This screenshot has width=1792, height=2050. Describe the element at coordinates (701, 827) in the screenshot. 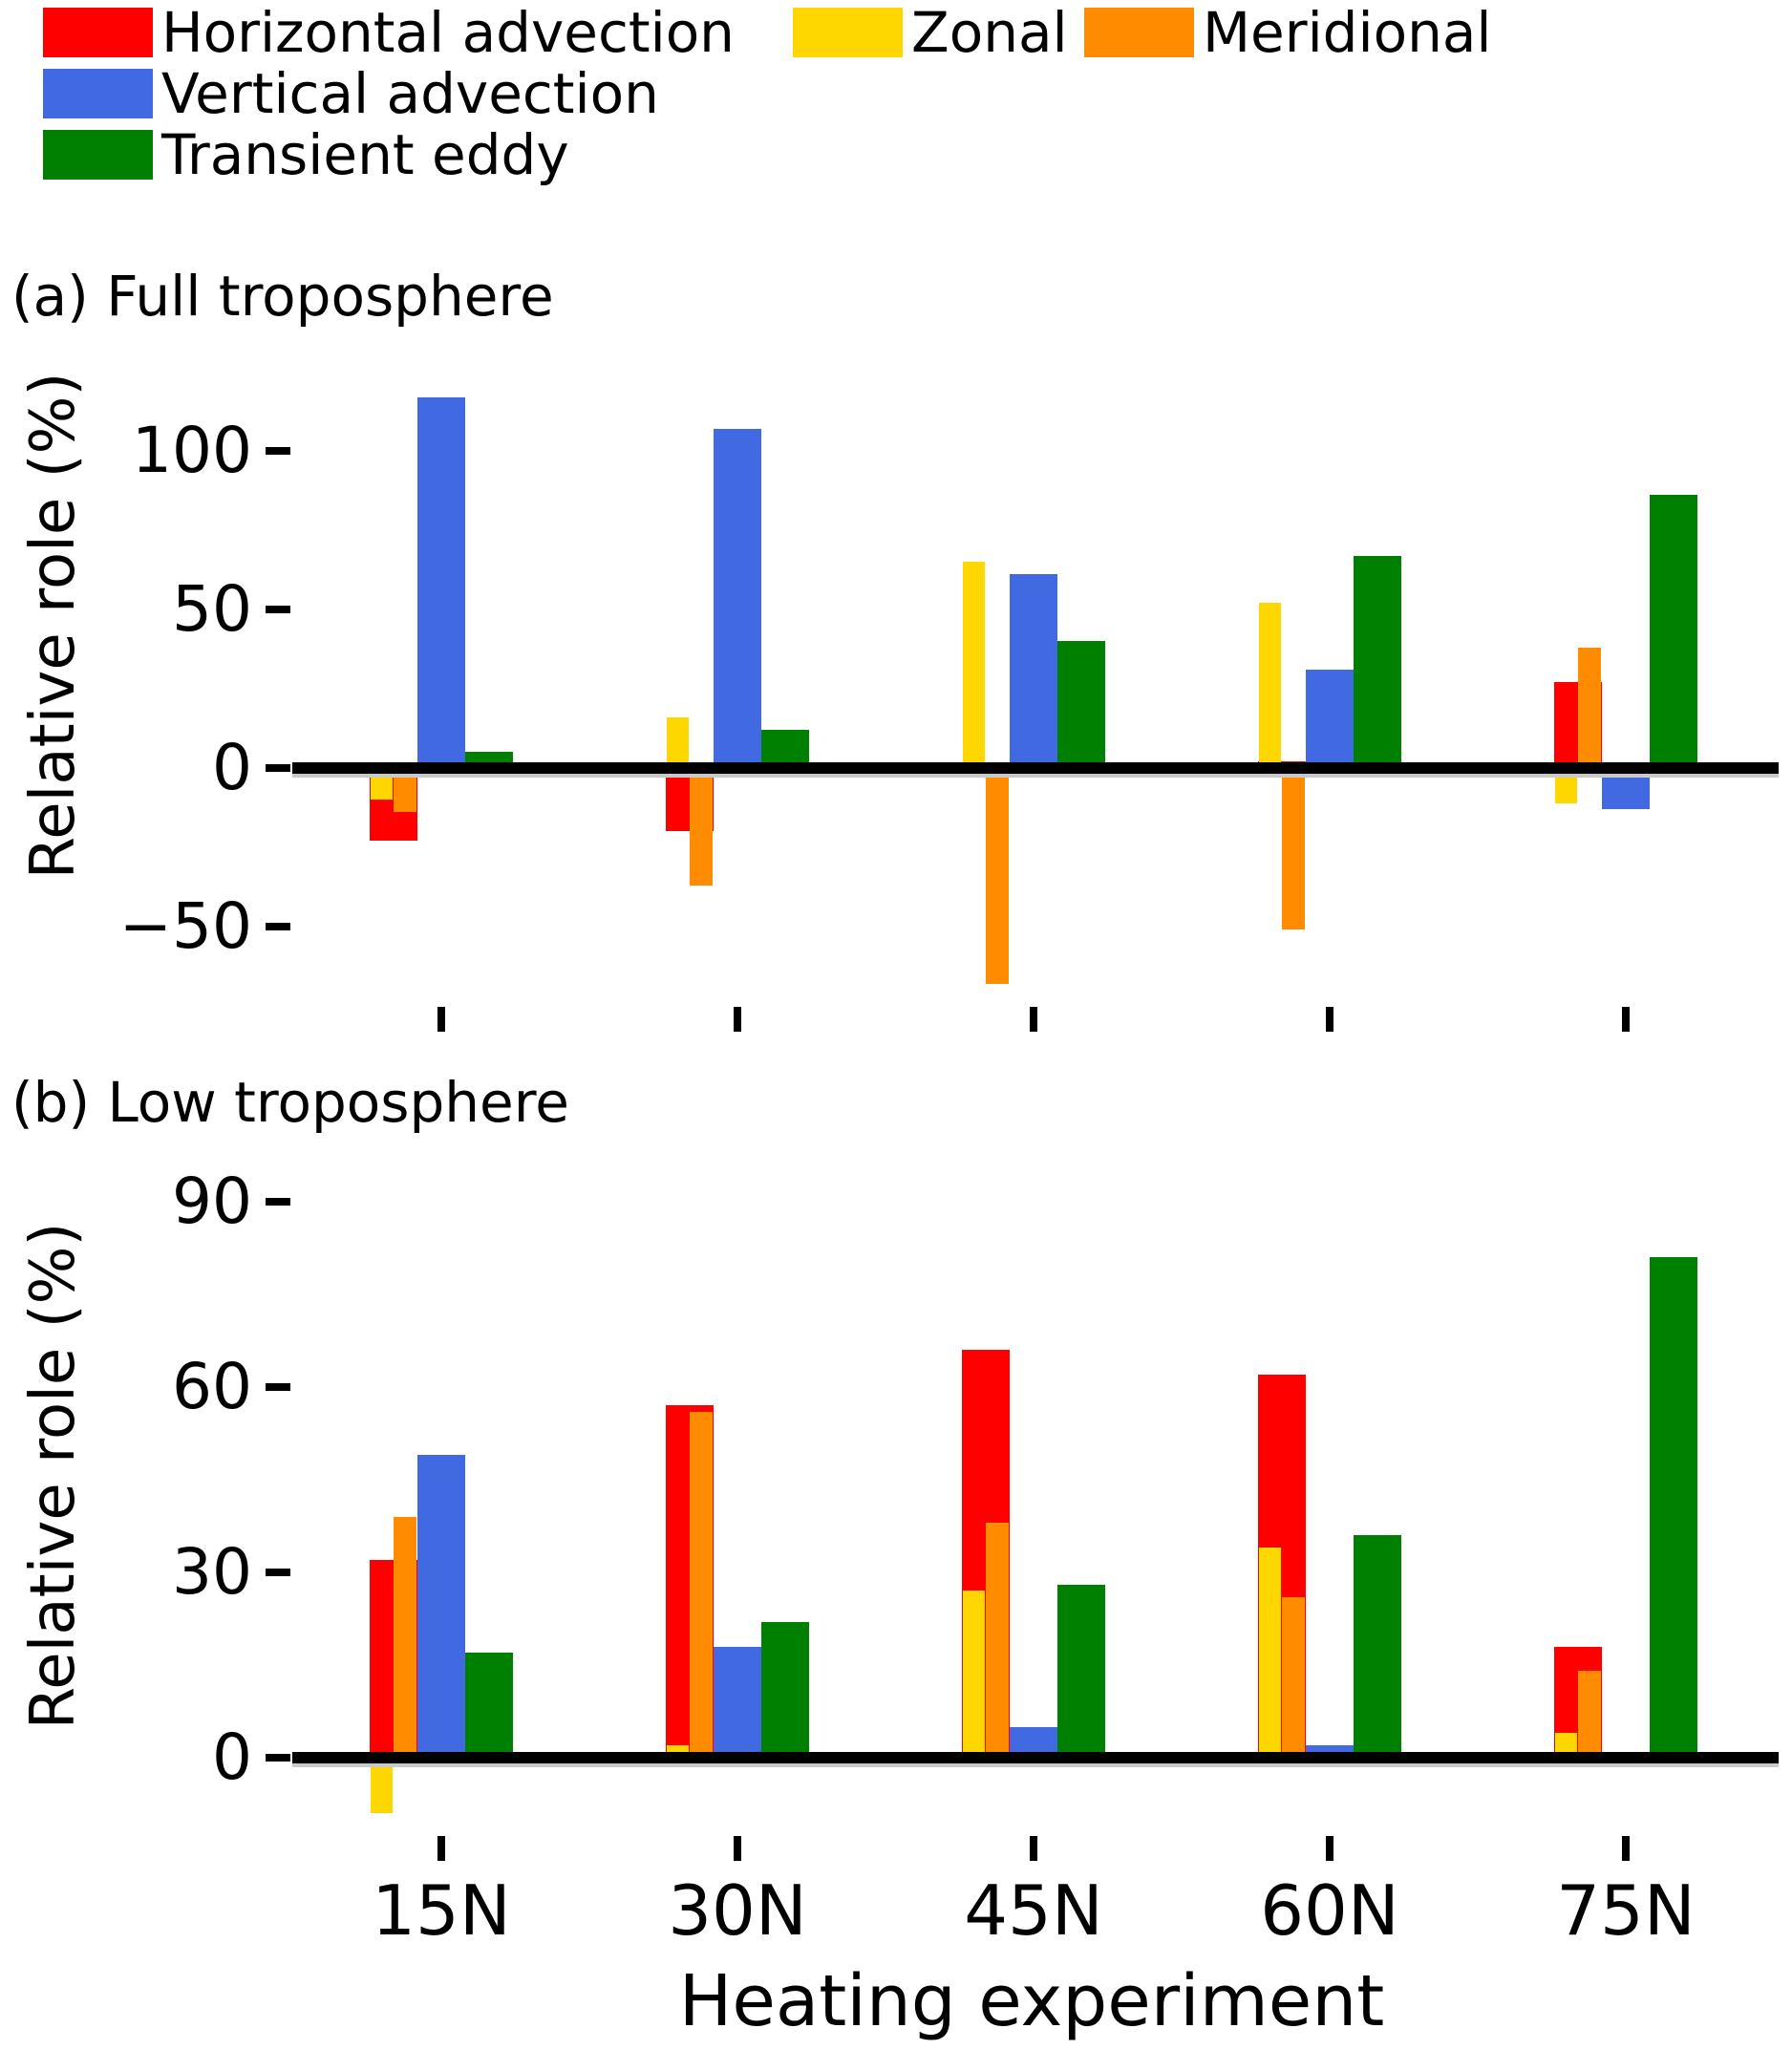

I see `bar-a-30n-meridional` at that location.